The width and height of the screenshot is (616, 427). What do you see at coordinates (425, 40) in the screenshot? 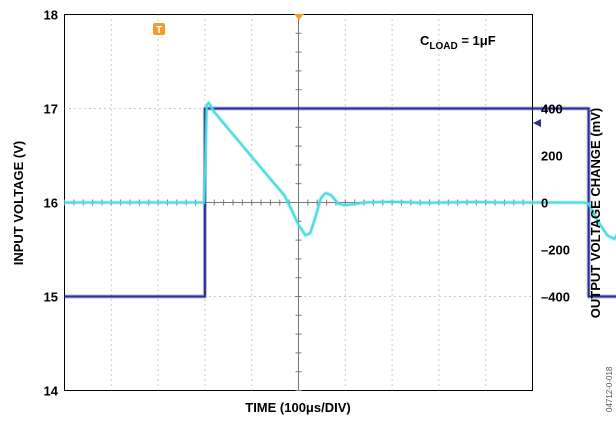
I see `load-annotation-main: C` at bounding box center [425, 40].